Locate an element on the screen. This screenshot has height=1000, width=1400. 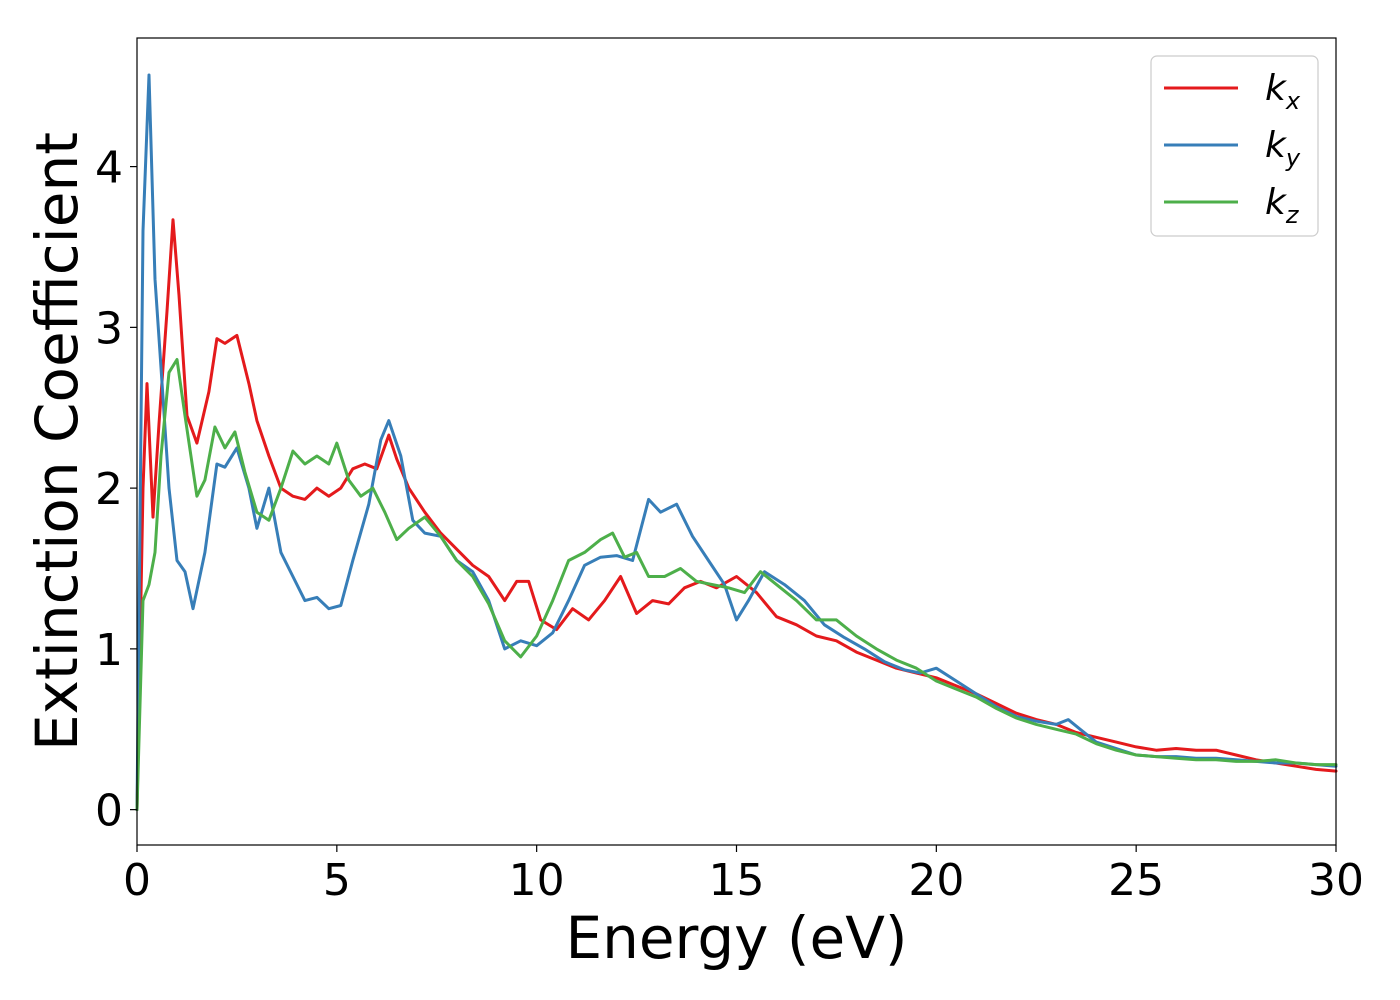
y-tick-label: 1 is located at coordinates (109, 650).